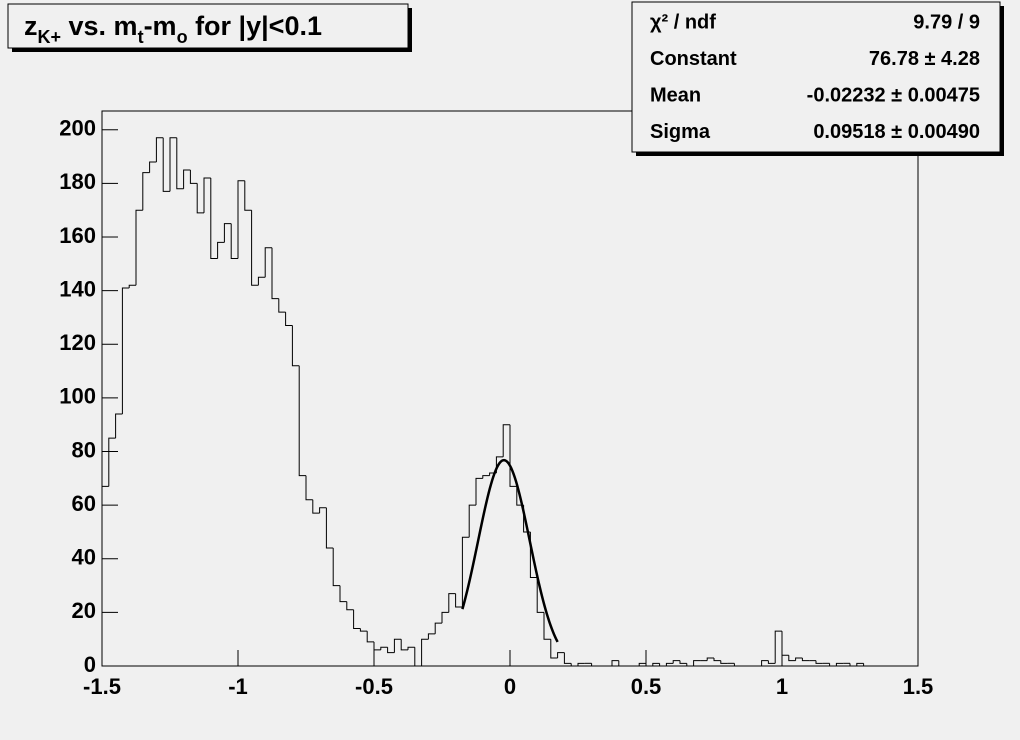  Describe the element at coordinates (102, 686) in the screenshot. I see `x-tick-label: -1.5` at that location.